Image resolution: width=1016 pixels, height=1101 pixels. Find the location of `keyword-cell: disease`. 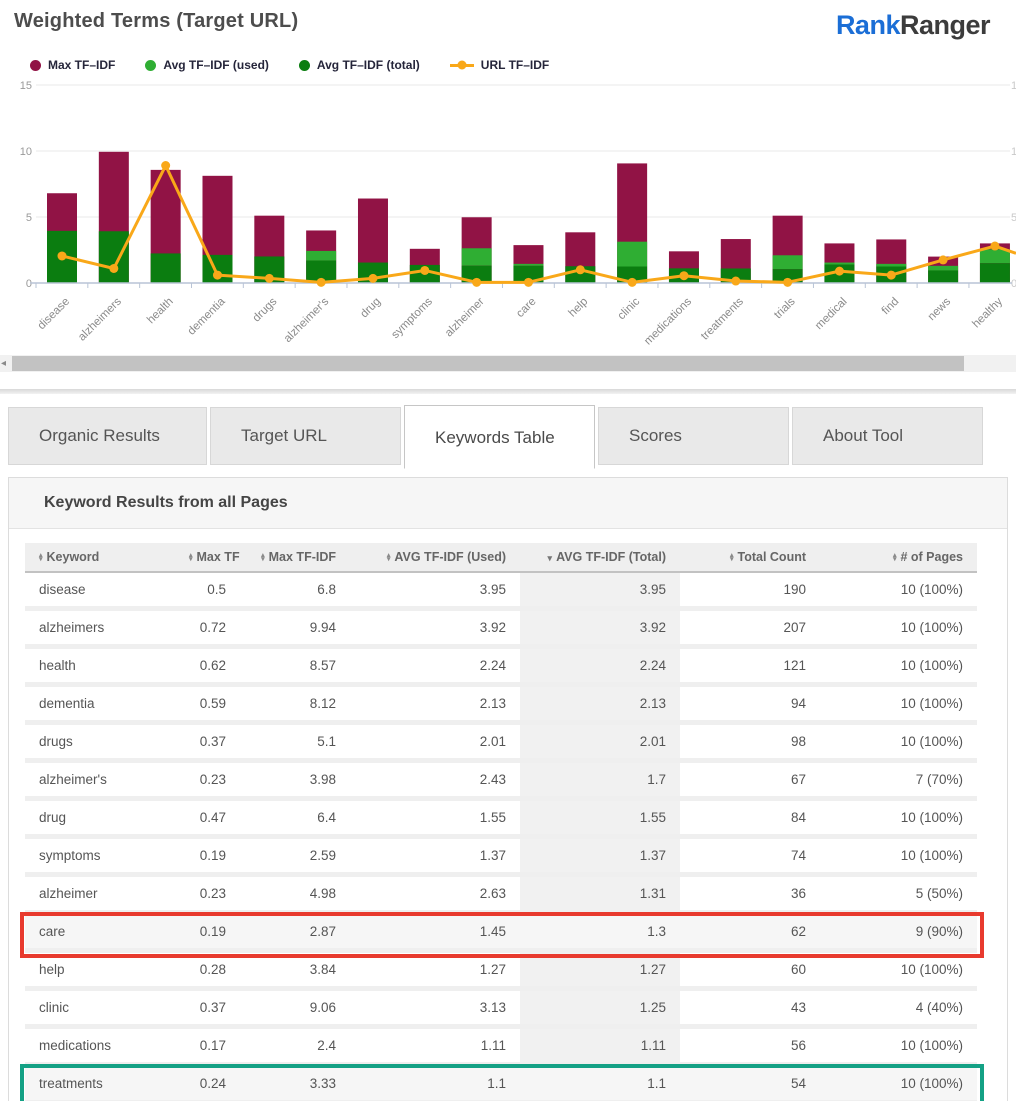

keyword-cell: disease is located at coordinates (100, 592).